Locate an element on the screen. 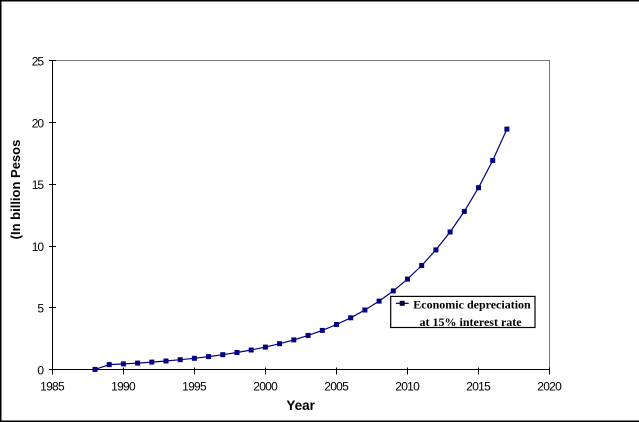 The image size is (639, 422). svg-text: 2010 is located at coordinates (407, 387).